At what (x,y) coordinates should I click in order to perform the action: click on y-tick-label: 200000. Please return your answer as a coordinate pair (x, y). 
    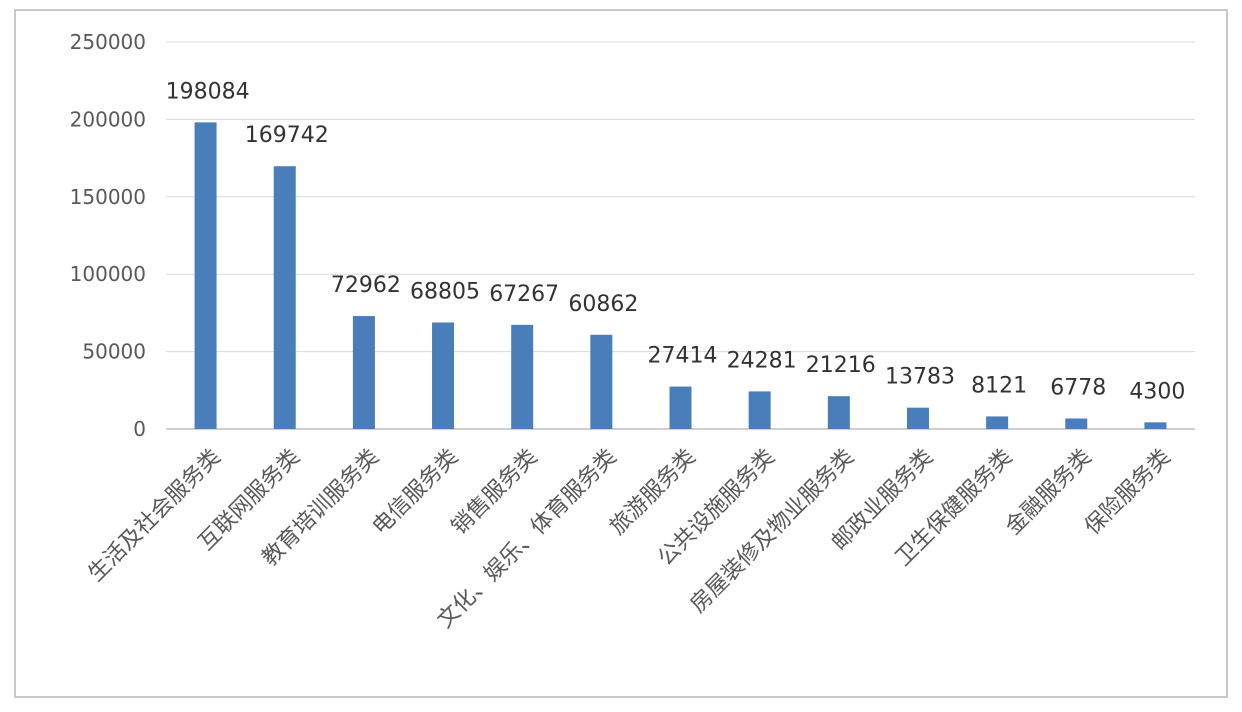
    Looking at the image, I should click on (108, 119).